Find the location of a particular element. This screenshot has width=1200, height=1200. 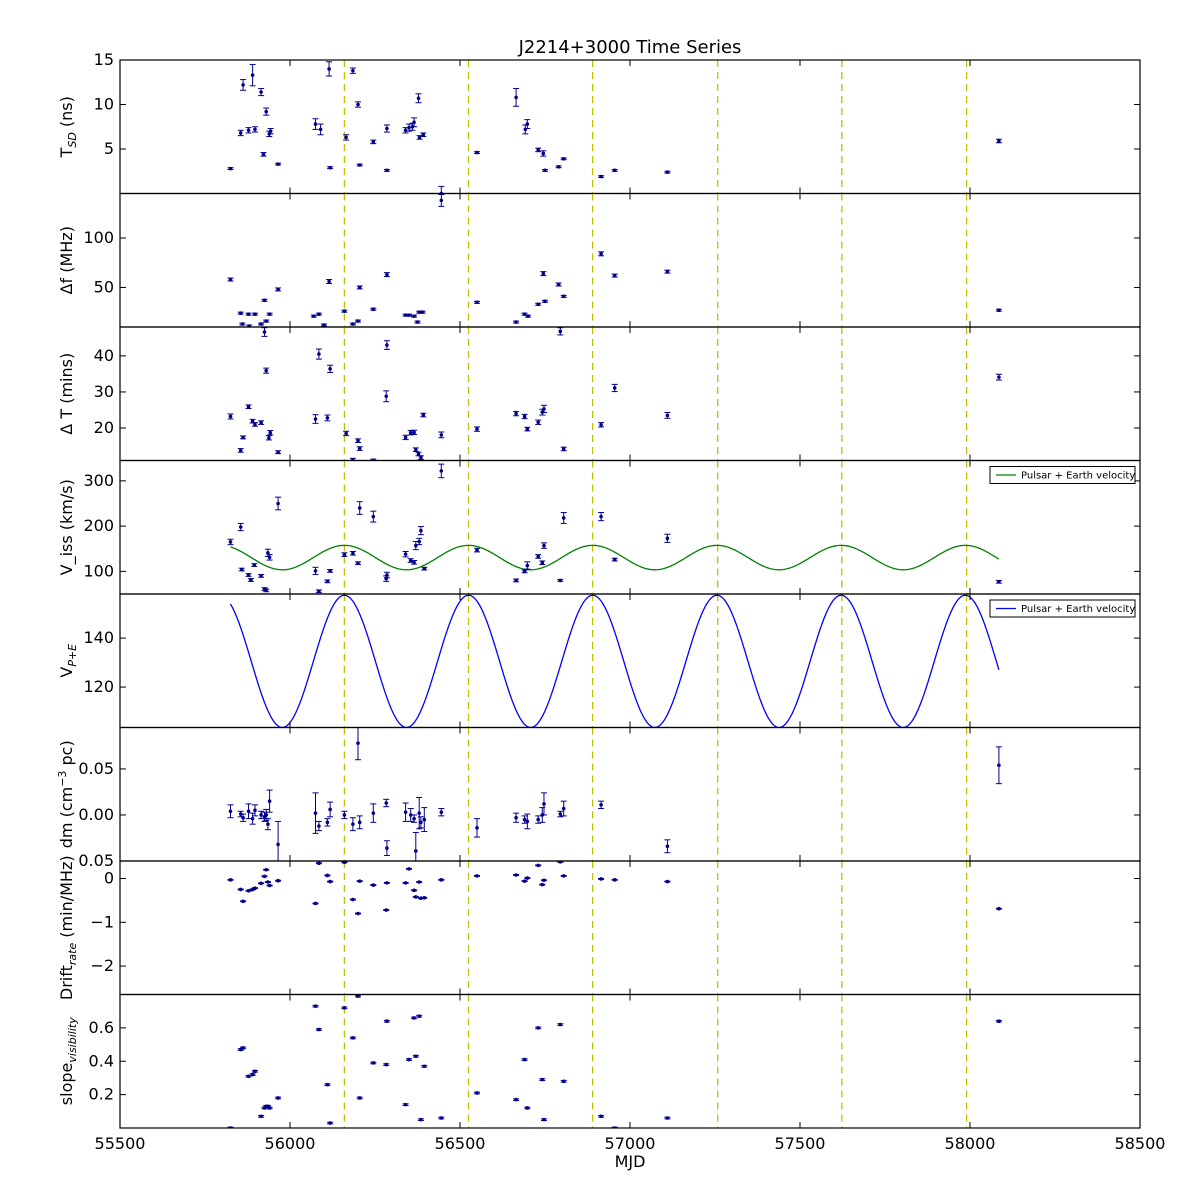

velocity-curve is located at coordinates (615, 557).